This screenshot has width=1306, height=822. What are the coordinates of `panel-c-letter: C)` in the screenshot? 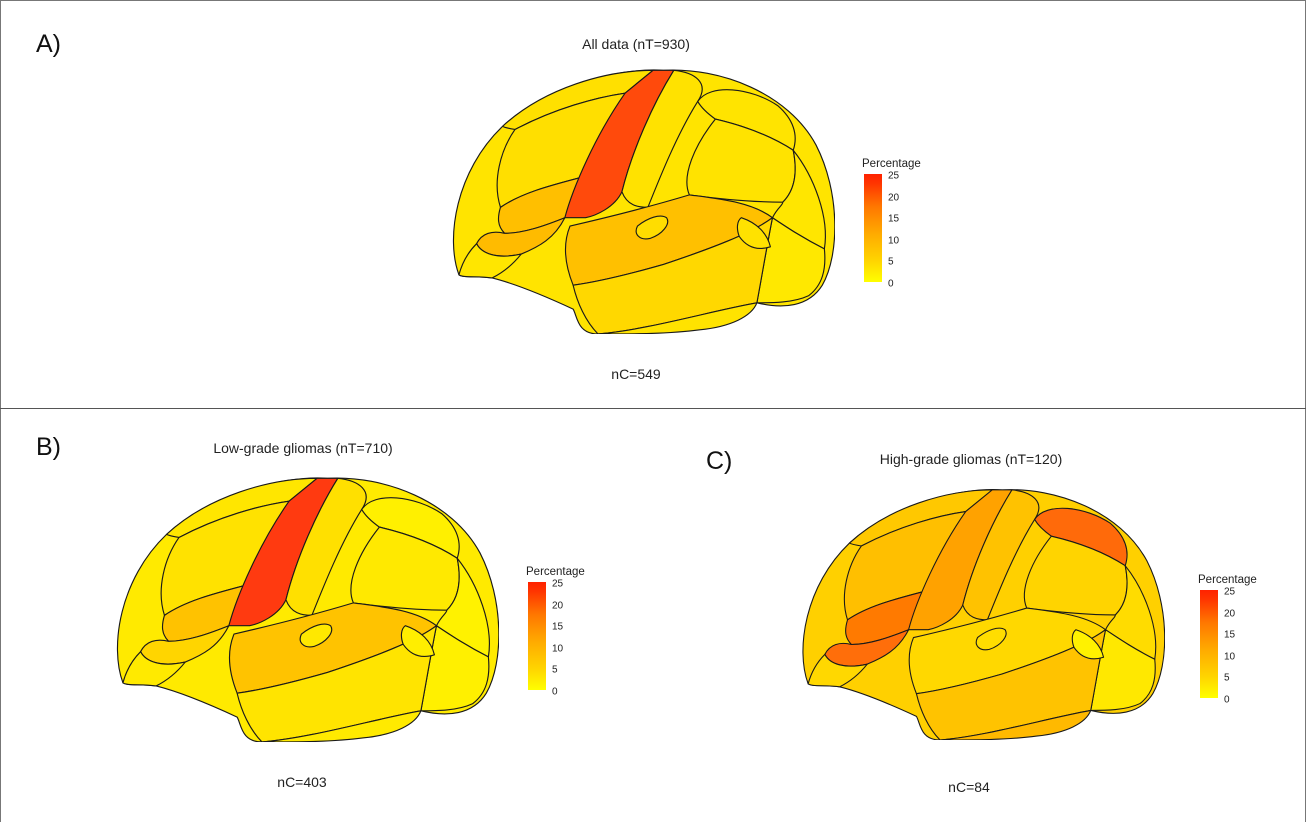 It's located at (719, 461).